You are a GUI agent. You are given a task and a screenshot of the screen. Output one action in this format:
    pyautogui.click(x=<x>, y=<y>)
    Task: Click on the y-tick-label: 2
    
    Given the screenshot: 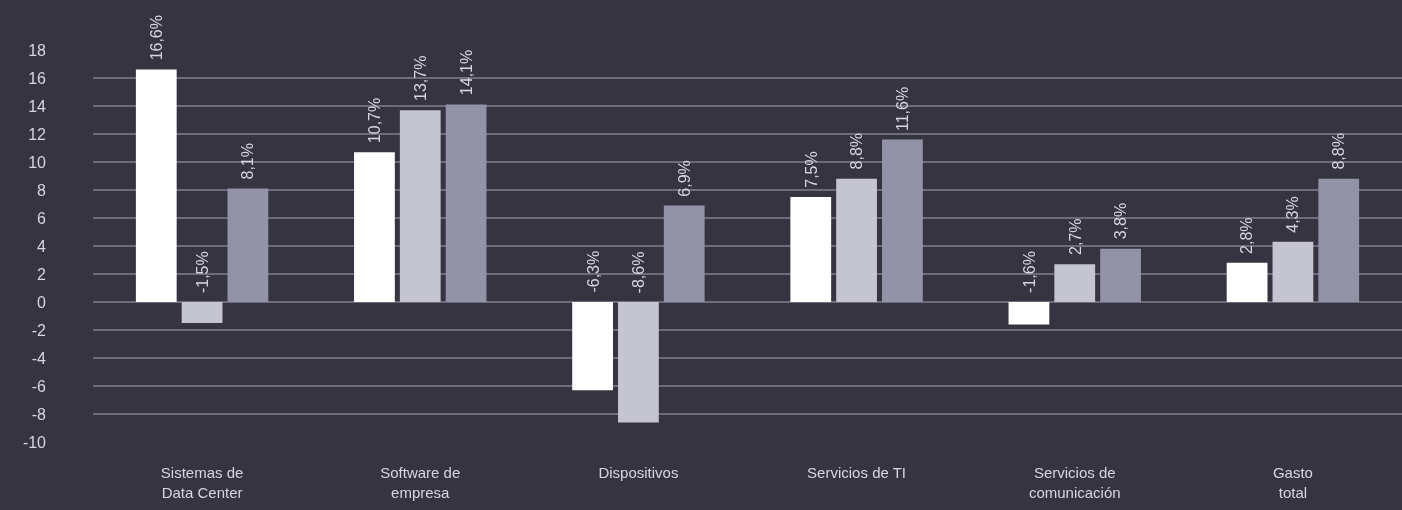 What is the action you would take?
    pyautogui.click(x=42, y=274)
    